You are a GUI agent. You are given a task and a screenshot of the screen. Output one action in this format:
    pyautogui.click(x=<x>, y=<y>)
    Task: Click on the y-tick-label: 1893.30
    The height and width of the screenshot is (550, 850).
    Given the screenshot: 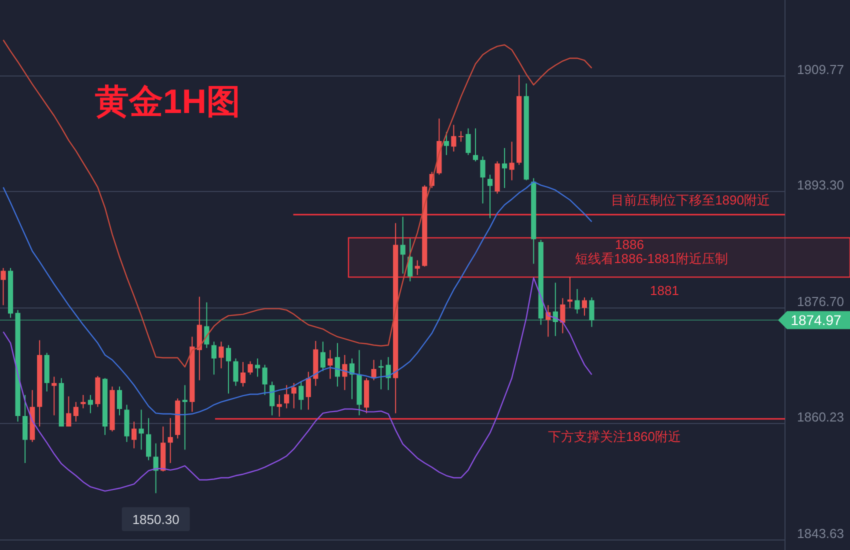 What is the action you would take?
    pyautogui.click(x=820, y=185)
    